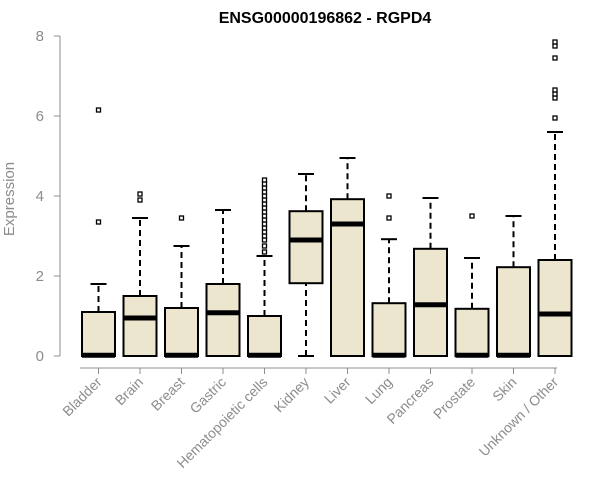 Image resolution: width=600 pixels, height=500 pixels. What do you see at coordinates (40, 356) in the screenshot?
I see `y-tick-label: 0` at bounding box center [40, 356].